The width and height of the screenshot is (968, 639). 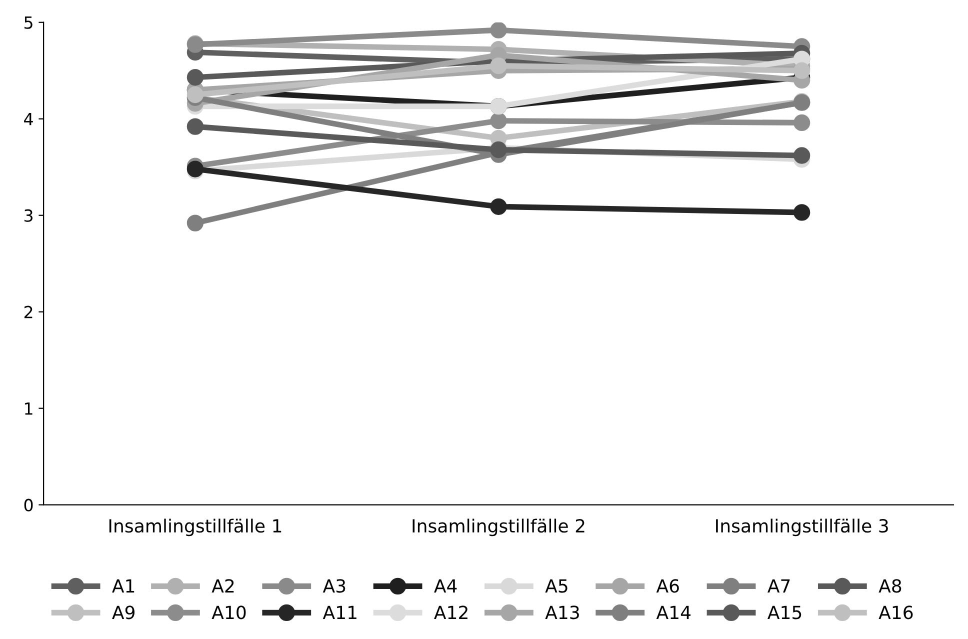 I want to click on legend-label: A11, so click(x=339, y=612).